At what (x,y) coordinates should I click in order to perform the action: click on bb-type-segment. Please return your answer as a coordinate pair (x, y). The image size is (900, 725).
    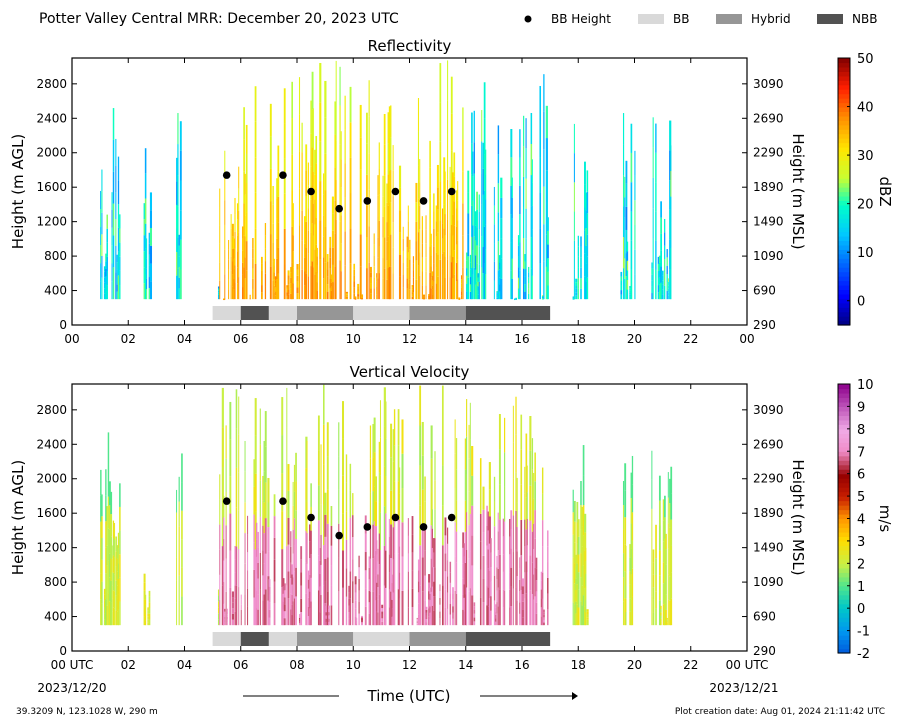
    Looking at the image, I should click on (381, 639).